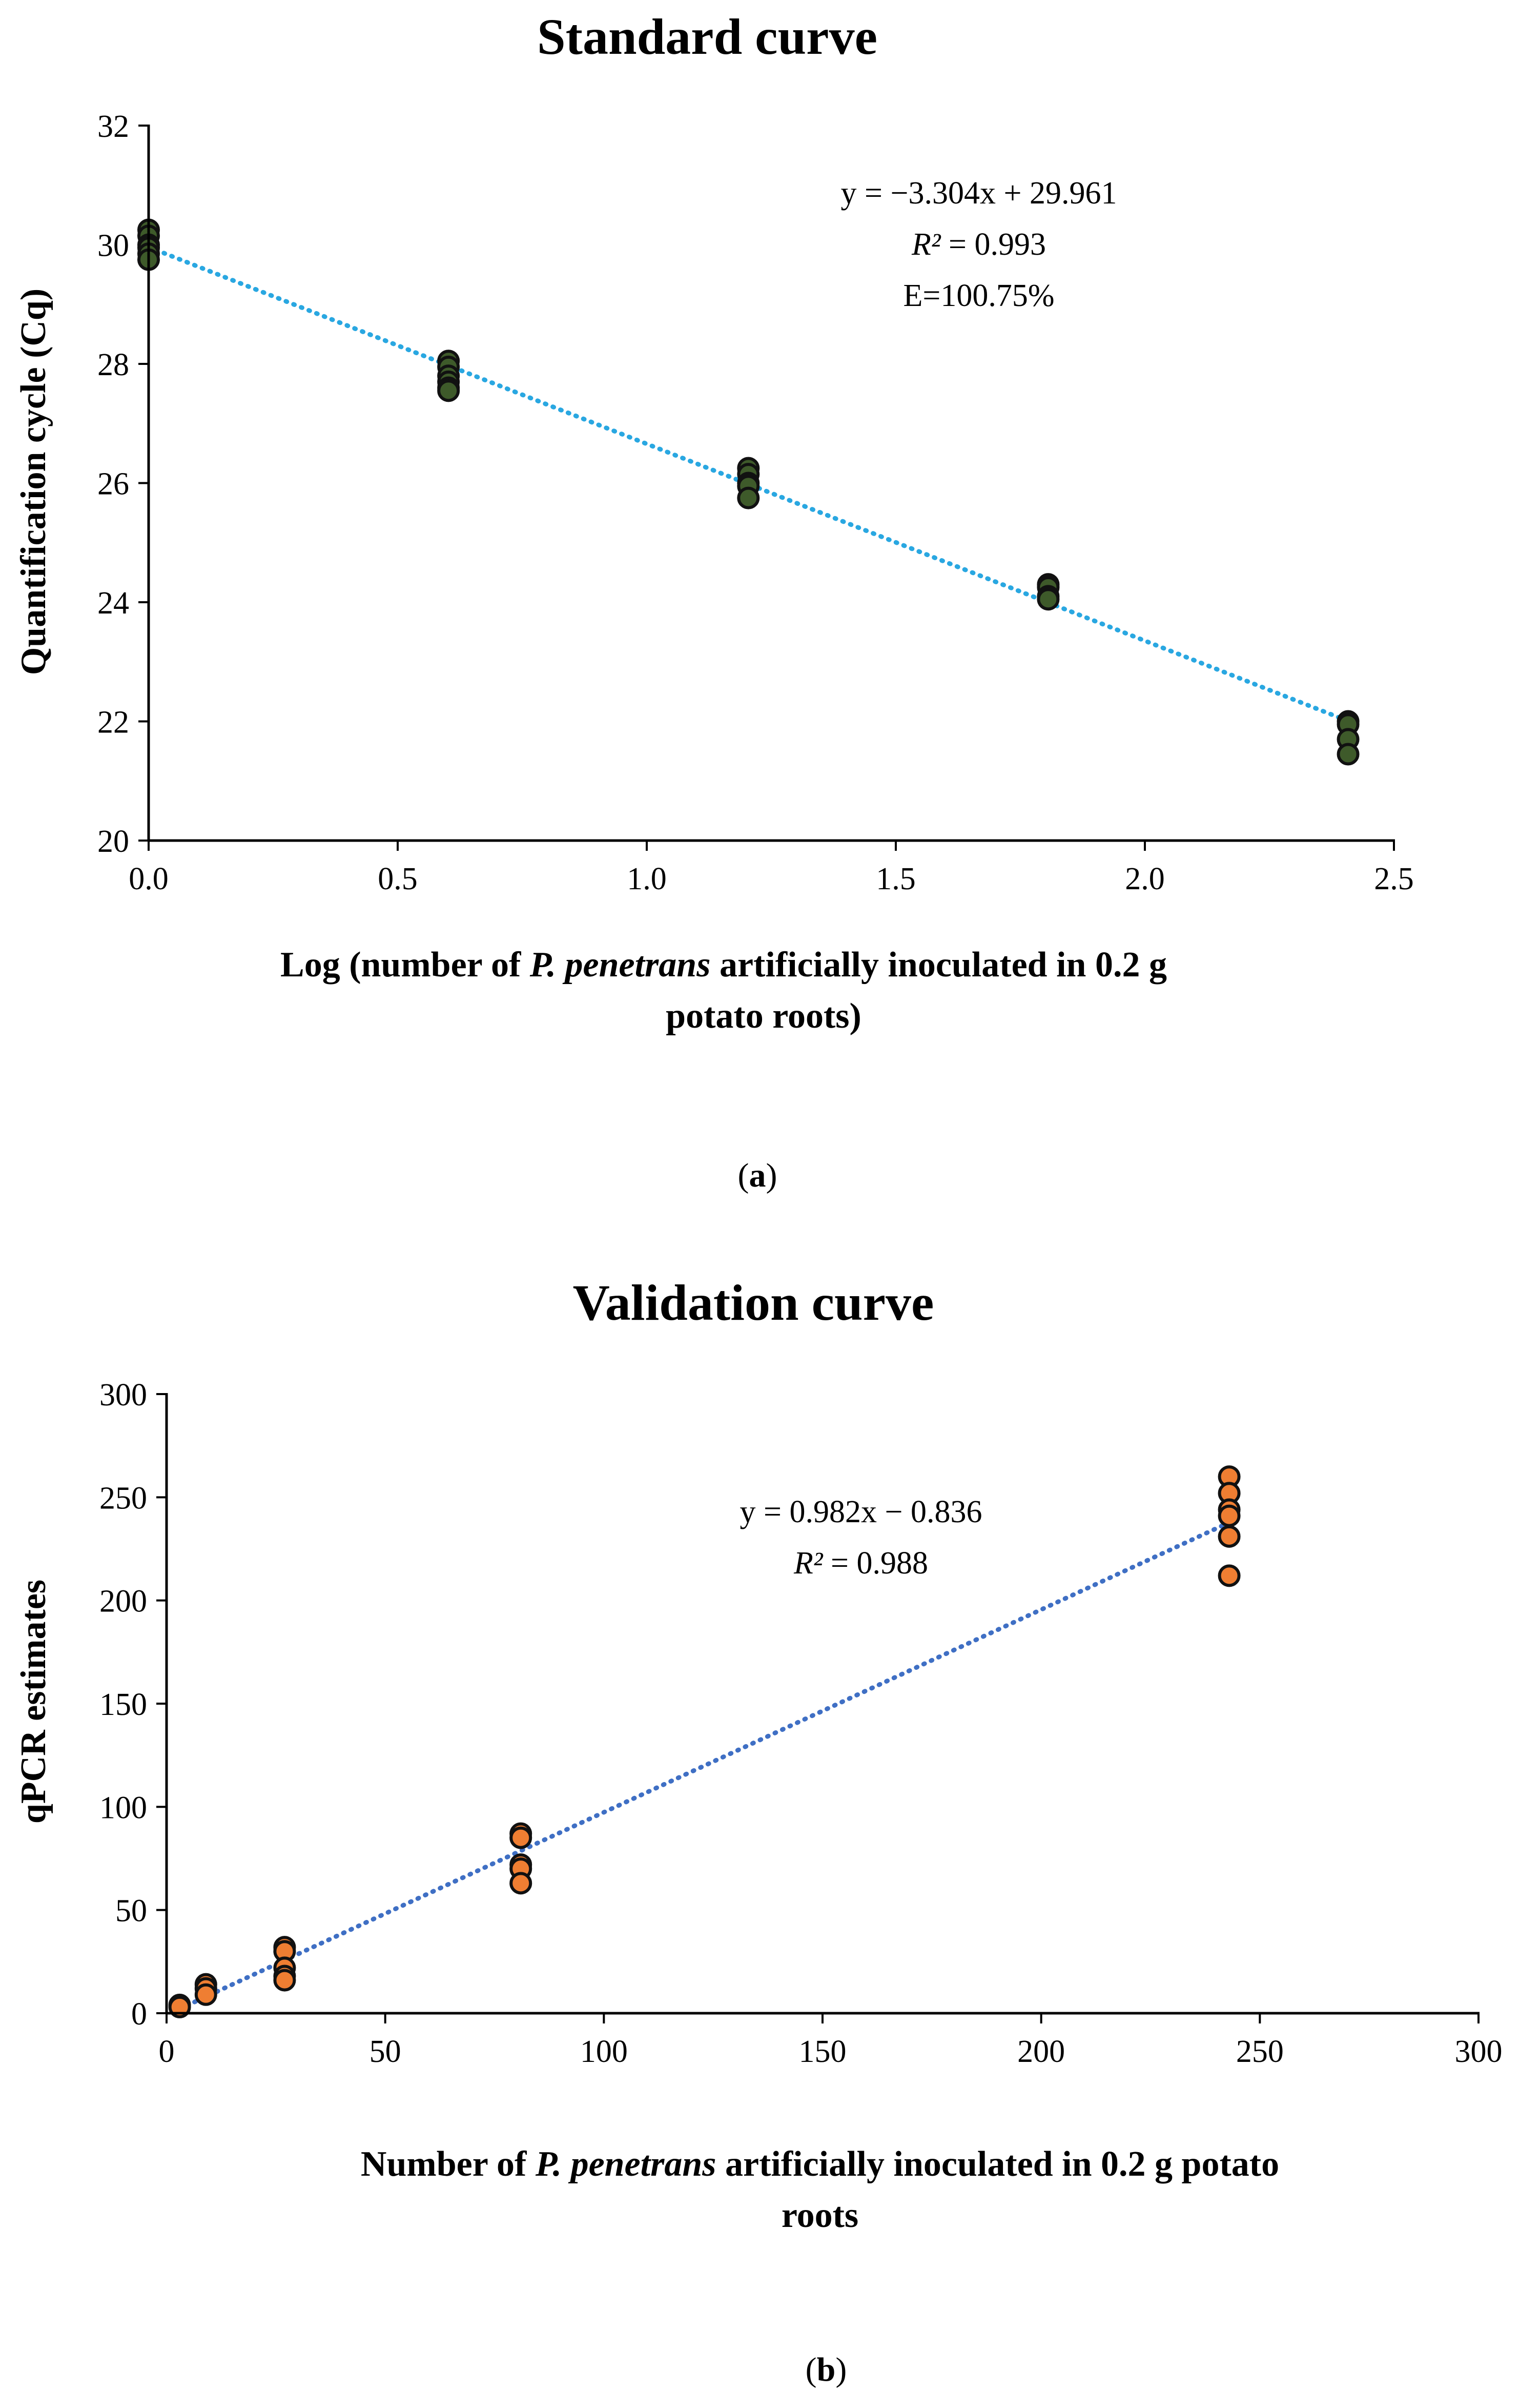 The image size is (1540, 2393). What do you see at coordinates (771, 868) in the screenshot?
I see `x-ticks: 0.0 0.5 1.0 1.5 2.0 2.5` at bounding box center [771, 868].